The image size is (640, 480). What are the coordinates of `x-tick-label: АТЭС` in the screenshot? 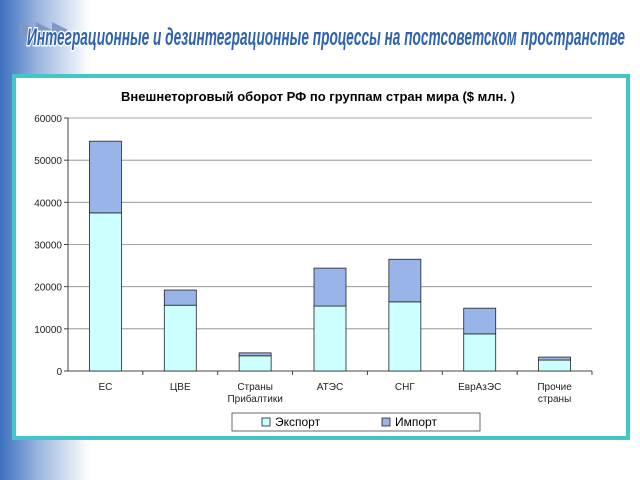 It's located at (330, 387).